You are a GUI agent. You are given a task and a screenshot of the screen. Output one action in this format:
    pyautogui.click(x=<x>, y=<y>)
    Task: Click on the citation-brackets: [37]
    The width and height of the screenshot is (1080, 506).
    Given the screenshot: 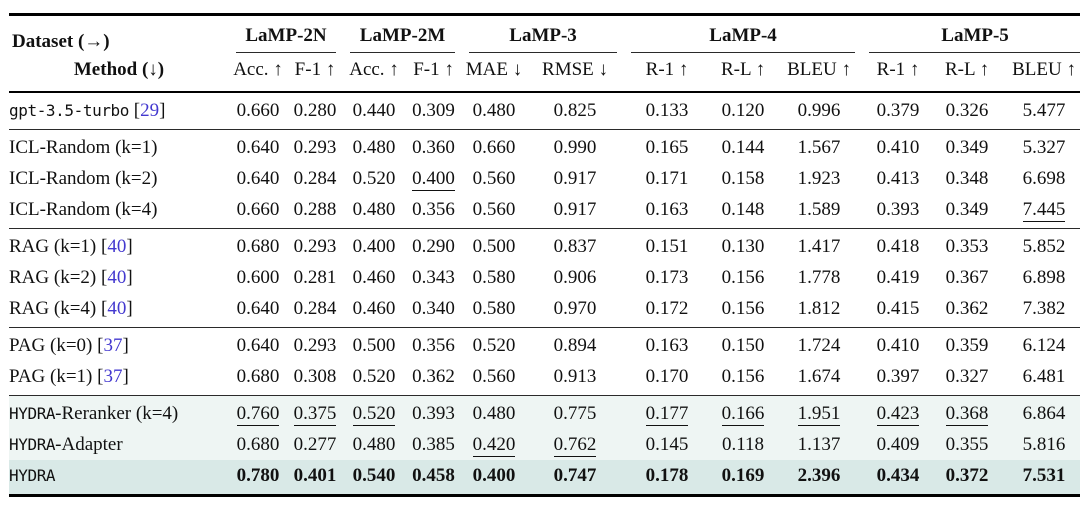 What is the action you would take?
    pyautogui.click(x=110, y=345)
    